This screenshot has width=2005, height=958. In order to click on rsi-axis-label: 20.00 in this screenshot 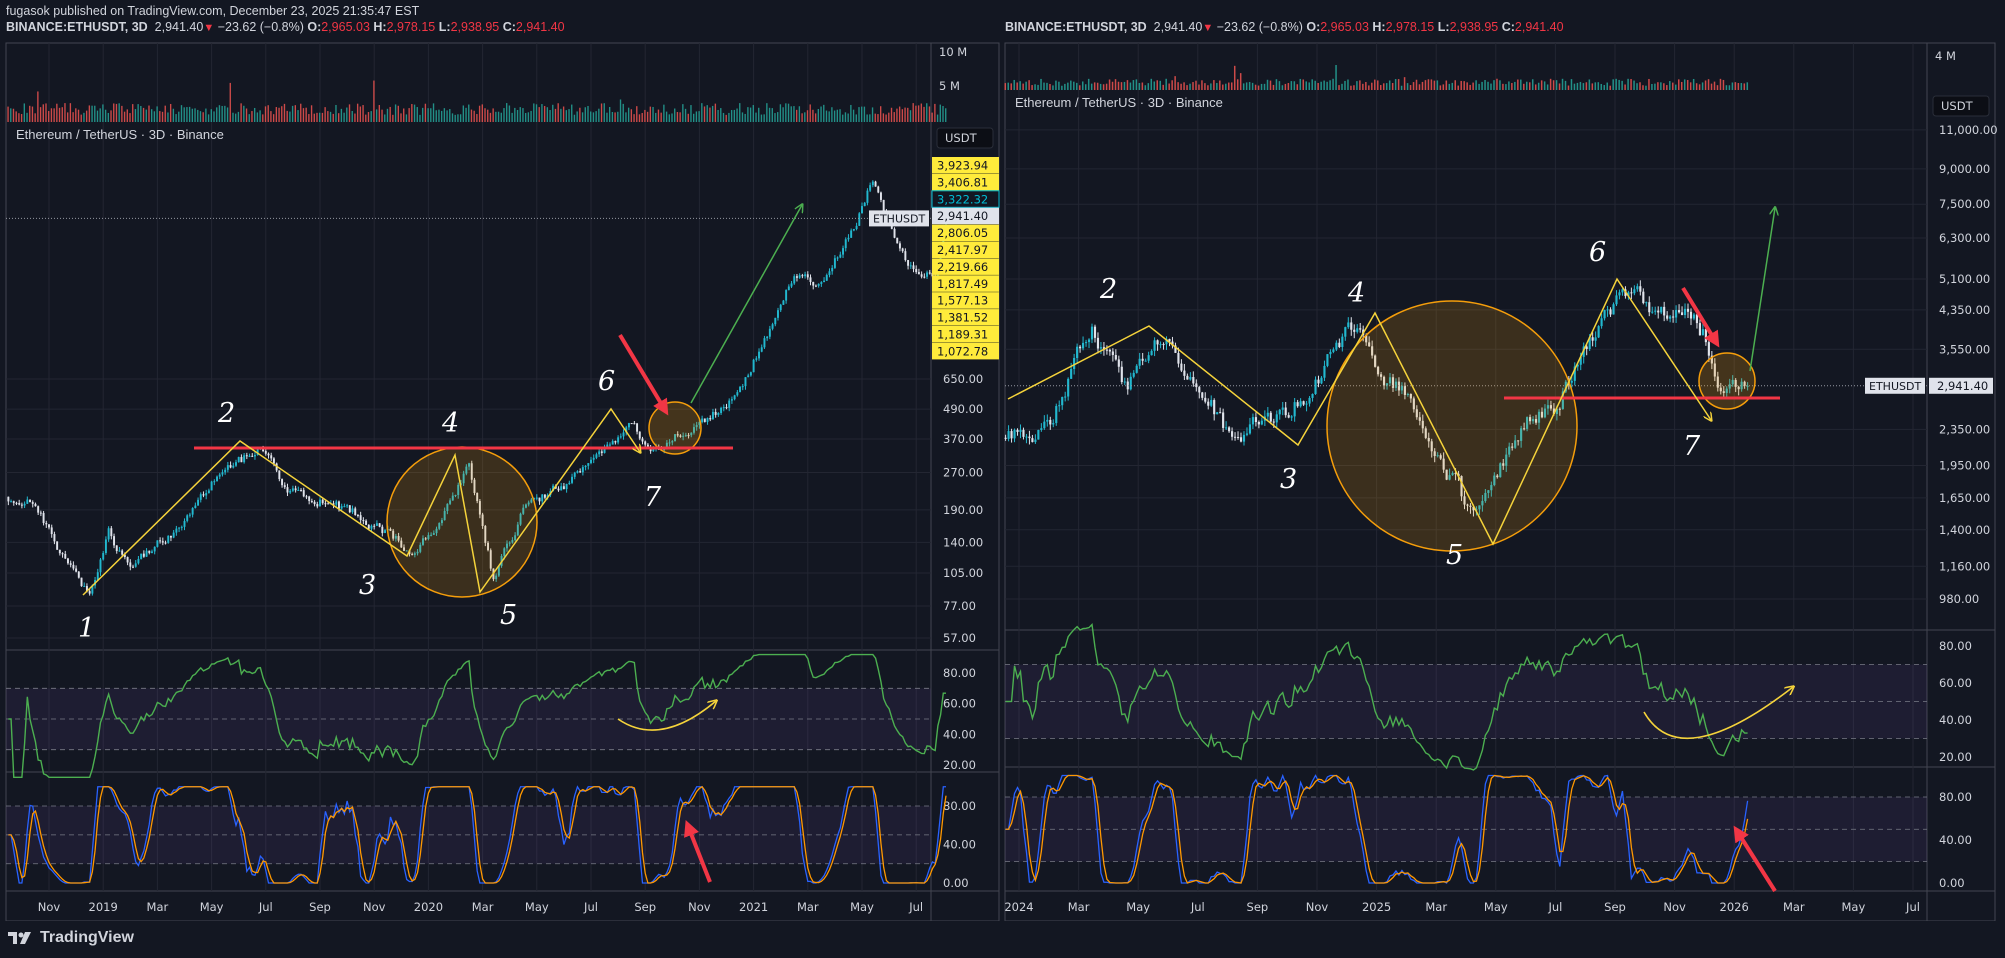, I will do `click(1955, 757)`.